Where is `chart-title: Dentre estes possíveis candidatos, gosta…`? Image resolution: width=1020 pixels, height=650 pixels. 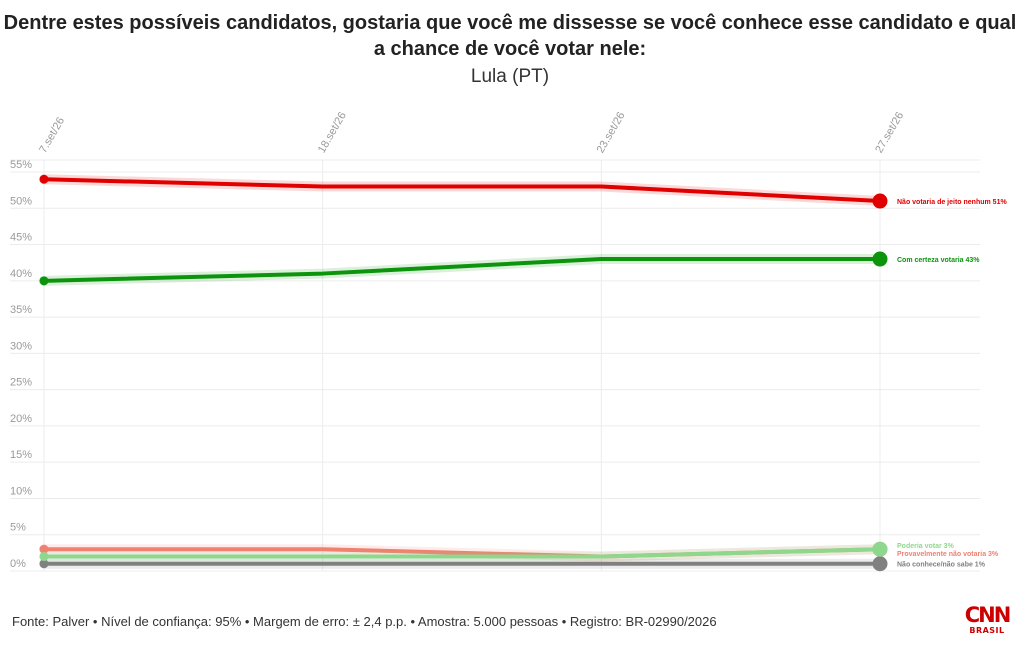 chart-title: Dentre estes possíveis candidatos, gosta… is located at coordinates (510, 36).